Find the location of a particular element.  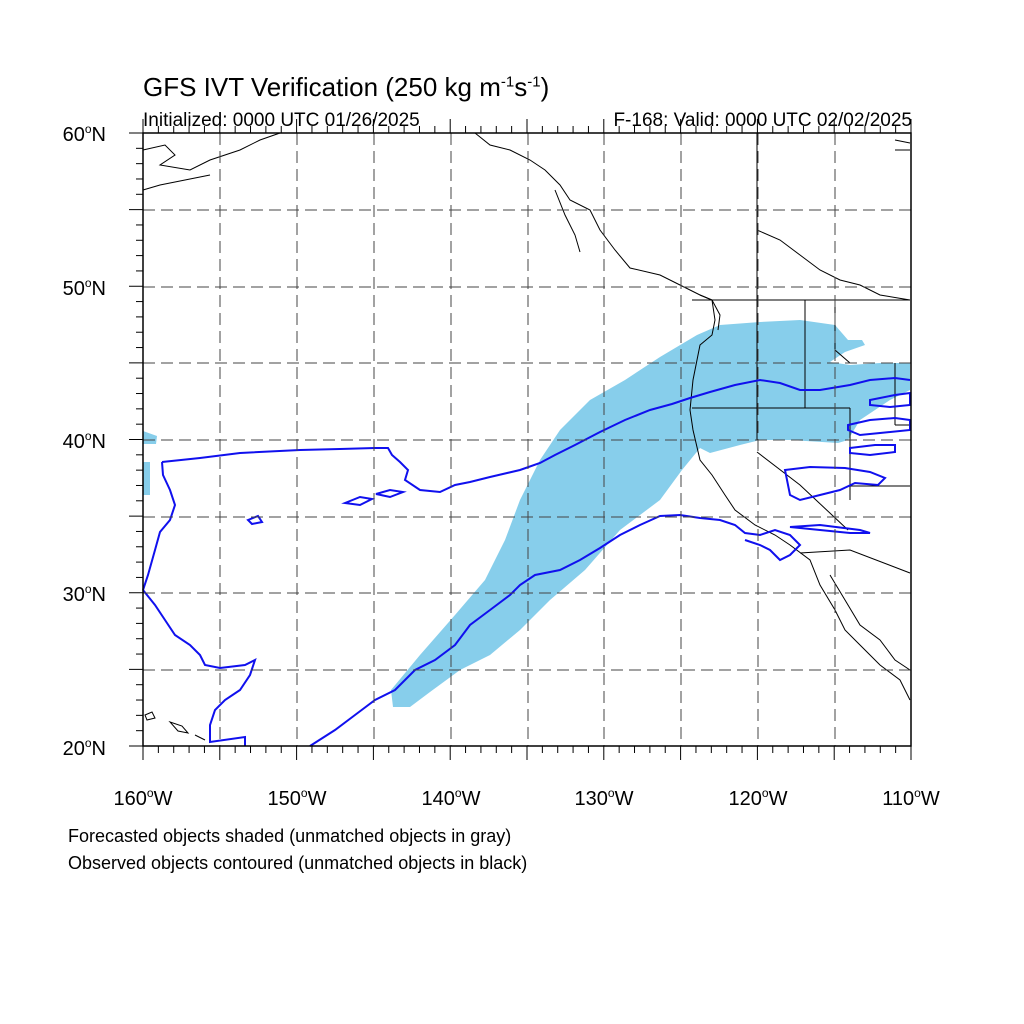

lat-label-40: 40oN is located at coordinates (84, 441).